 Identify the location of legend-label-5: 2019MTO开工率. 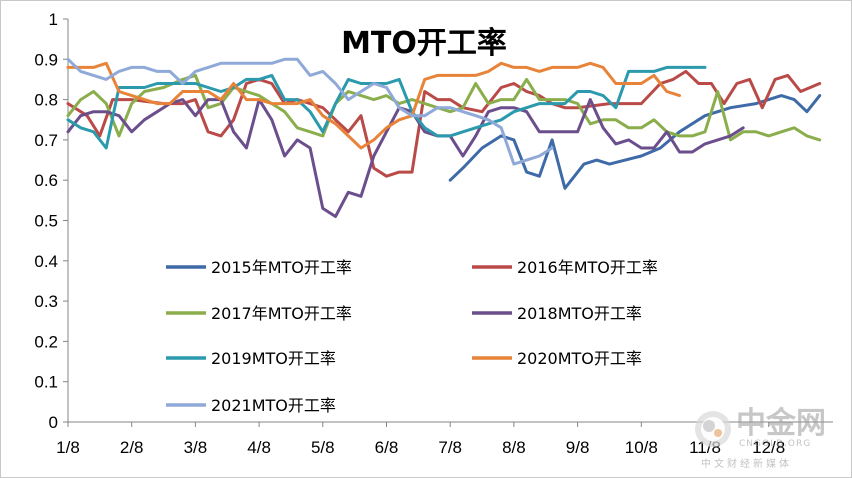
(273, 358).